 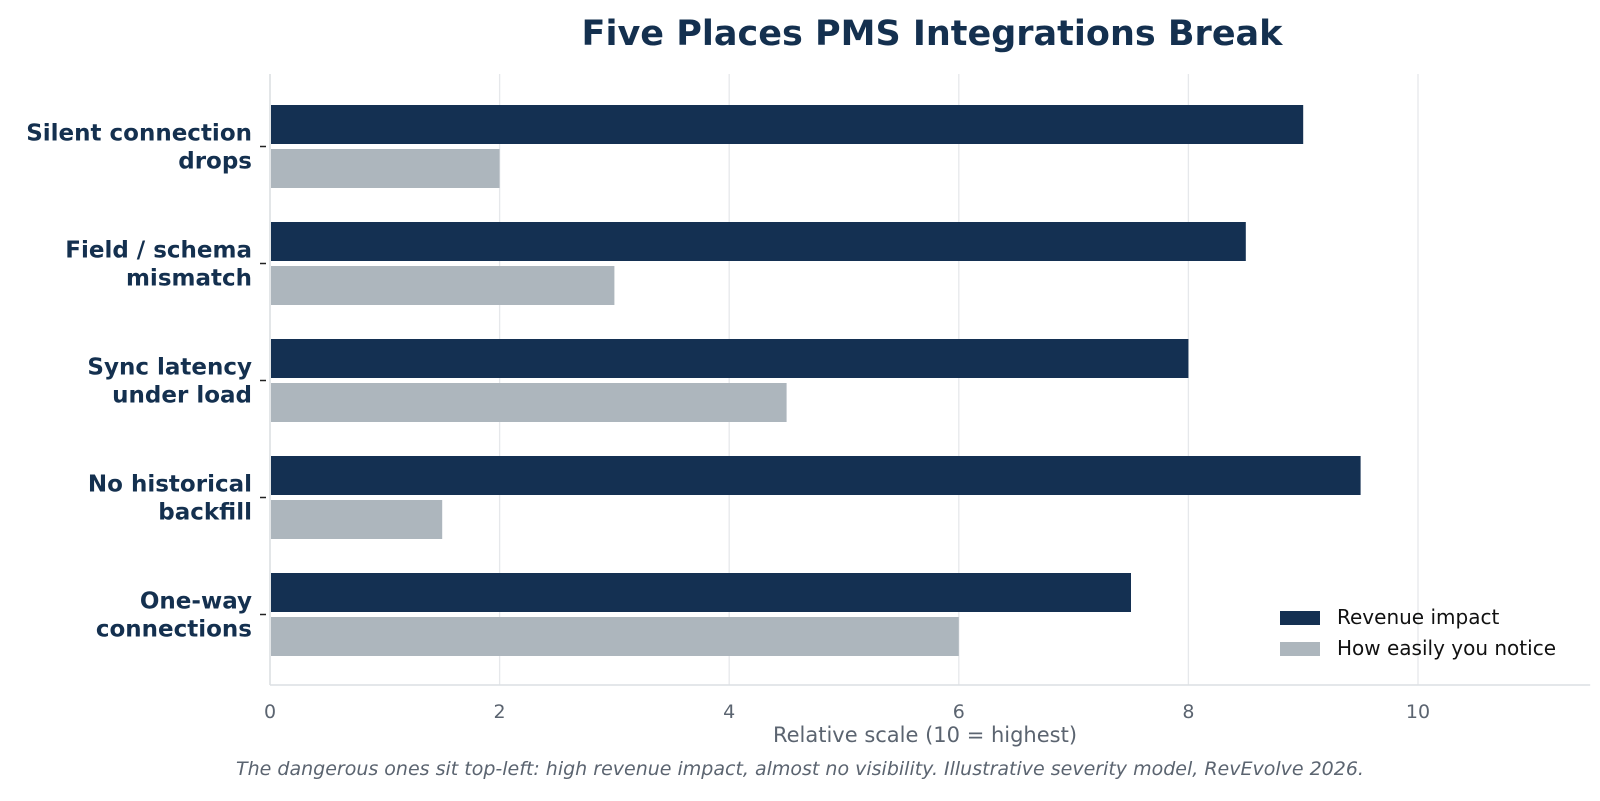 I want to click on x-tick-label-10: 10, so click(x=1418, y=712).